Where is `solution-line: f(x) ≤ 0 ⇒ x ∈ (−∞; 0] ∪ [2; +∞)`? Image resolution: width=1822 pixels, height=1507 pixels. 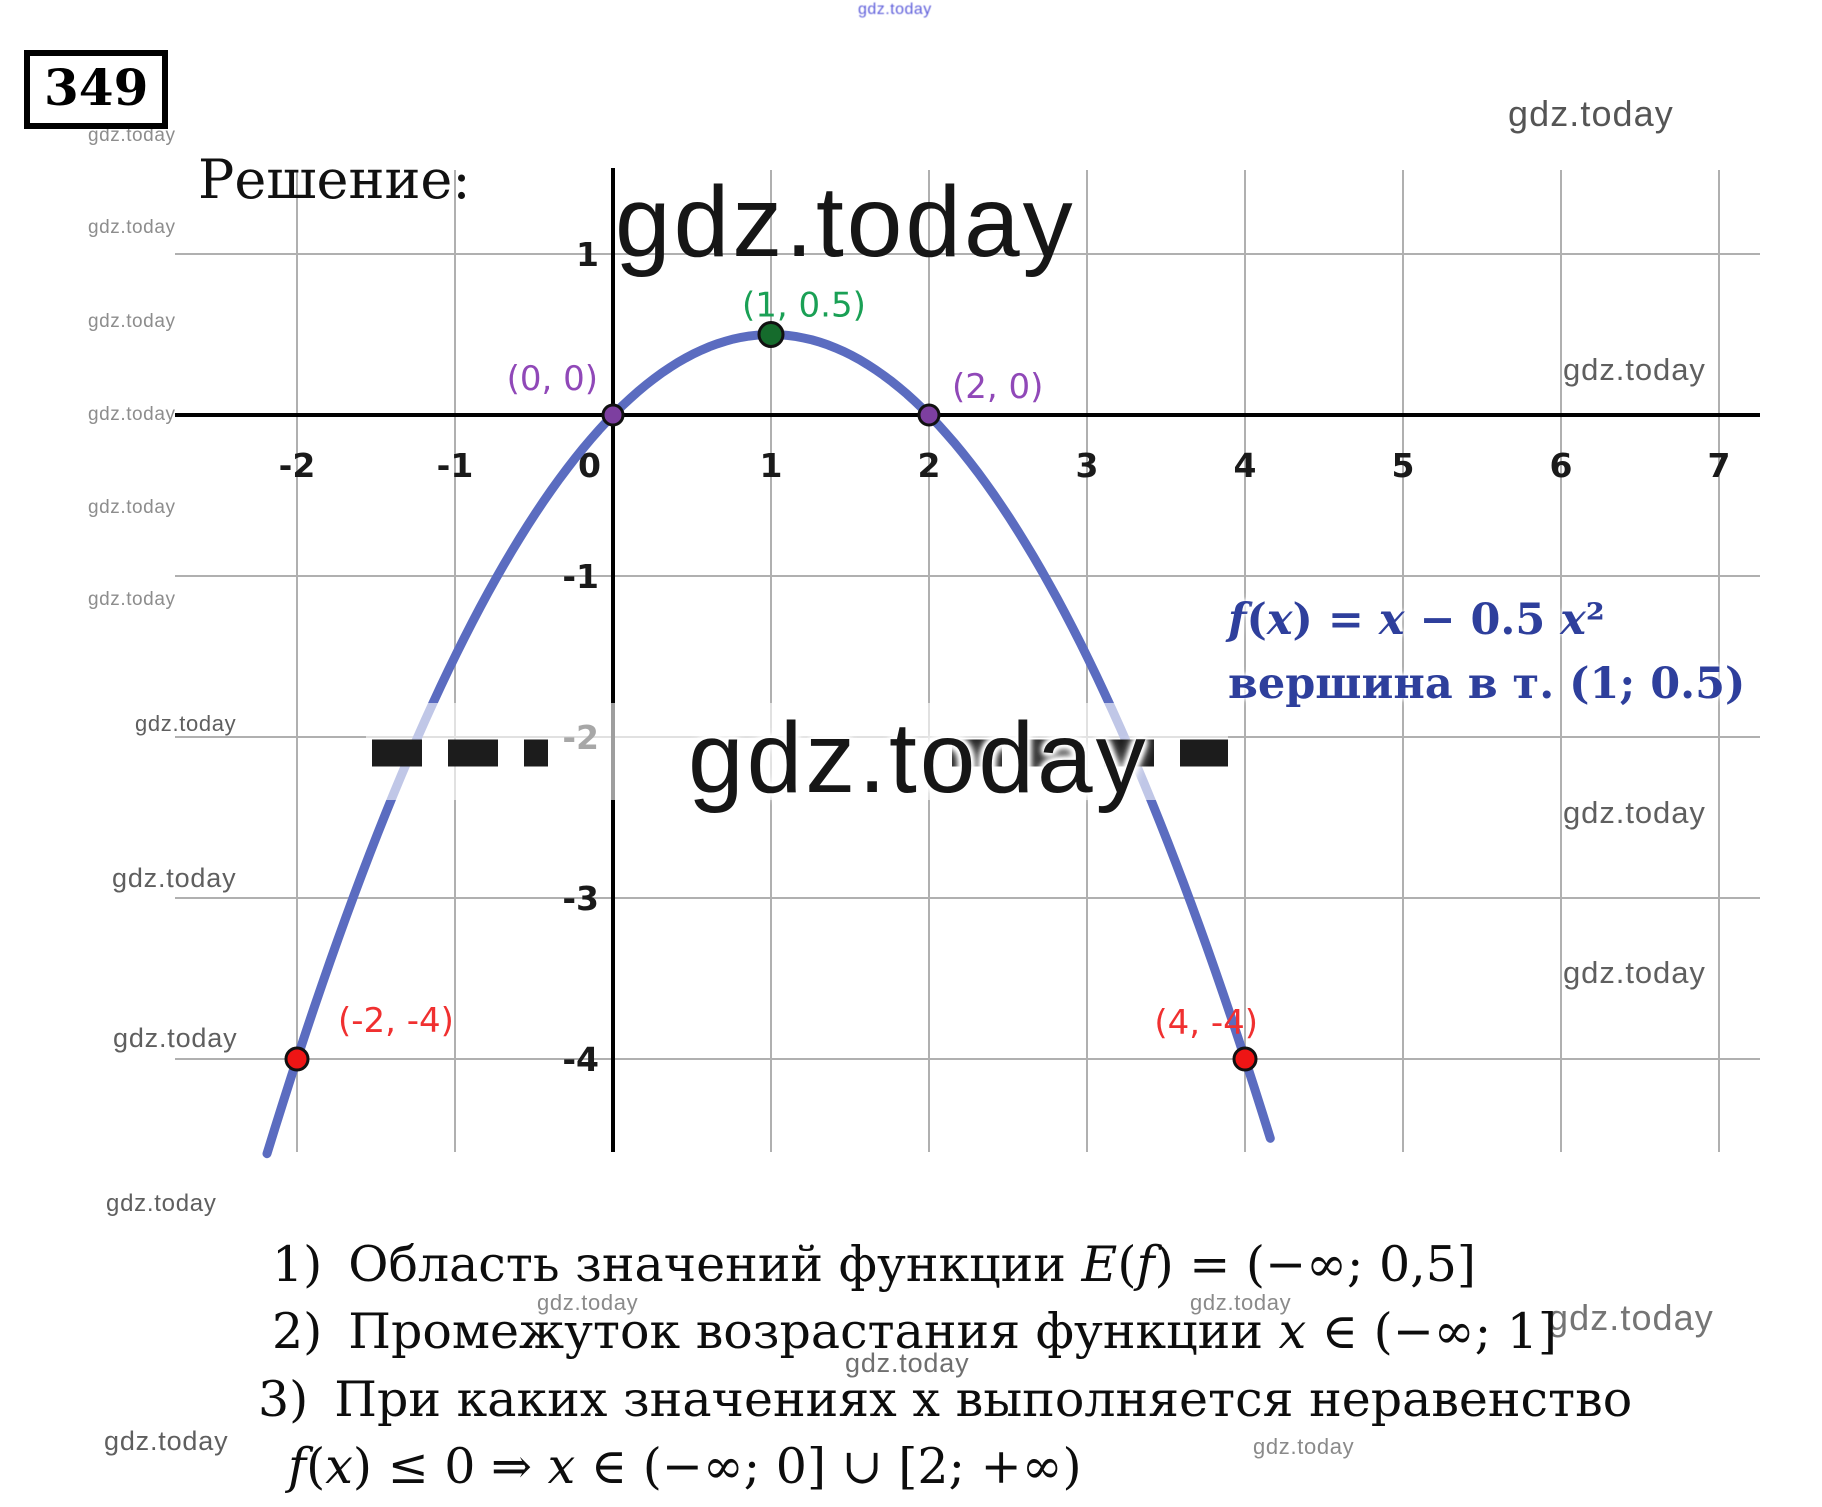 solution-line: f(x) ≤ 0 ⇒ x ∈ (−∞; 0] ∪ [2; +∞) is located at coordinates (685, 1466).